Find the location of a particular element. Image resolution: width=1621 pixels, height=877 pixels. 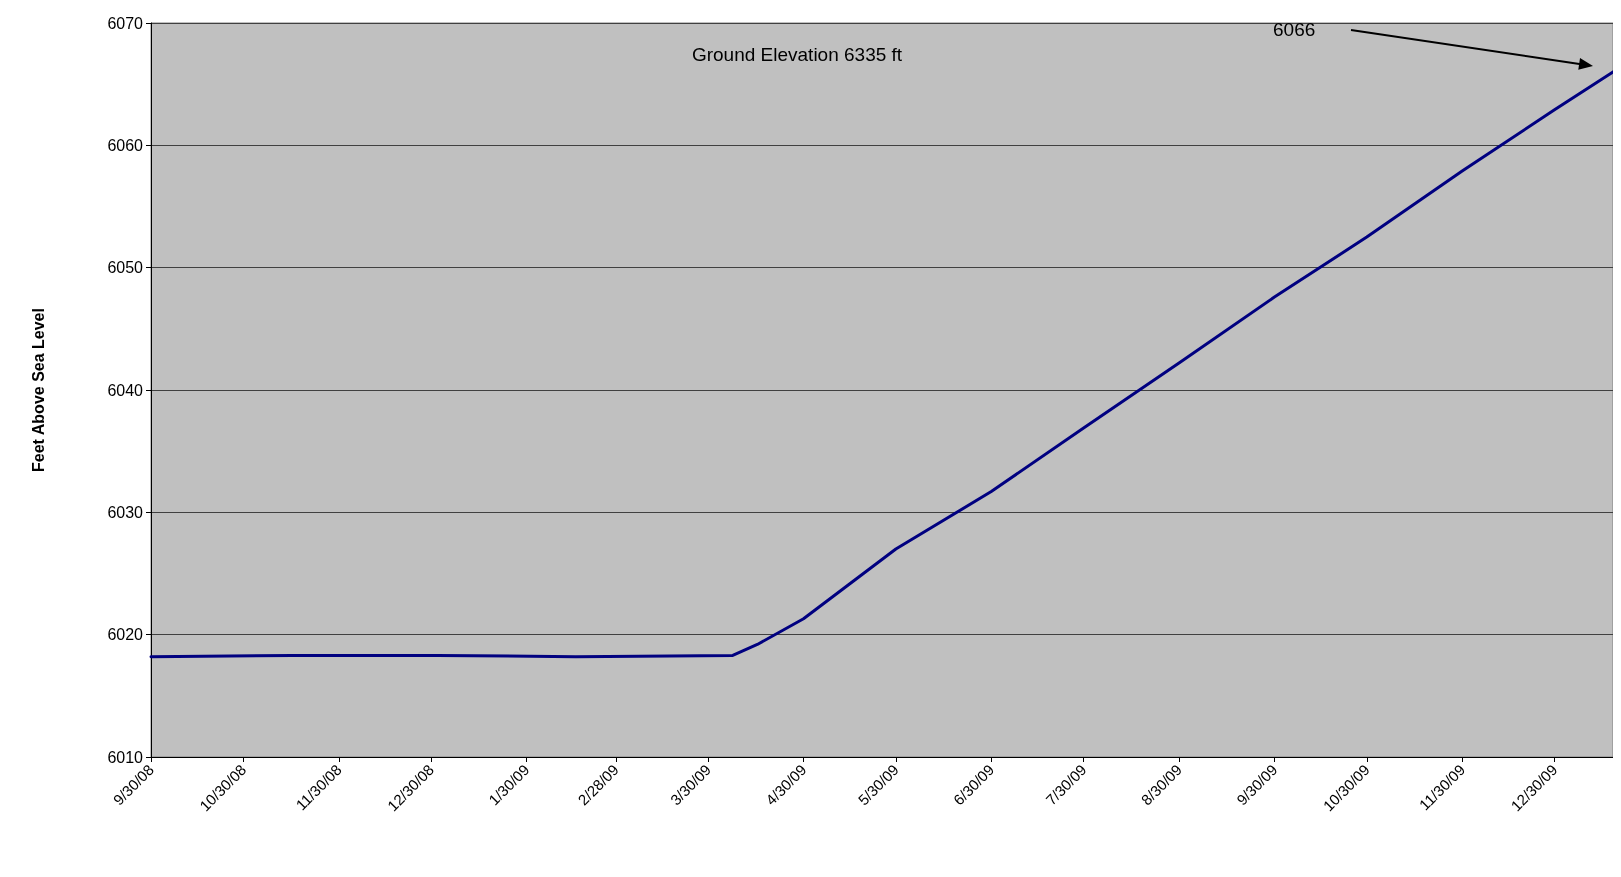

y-tick-label: 6030 is located at coordinates (125, 512).